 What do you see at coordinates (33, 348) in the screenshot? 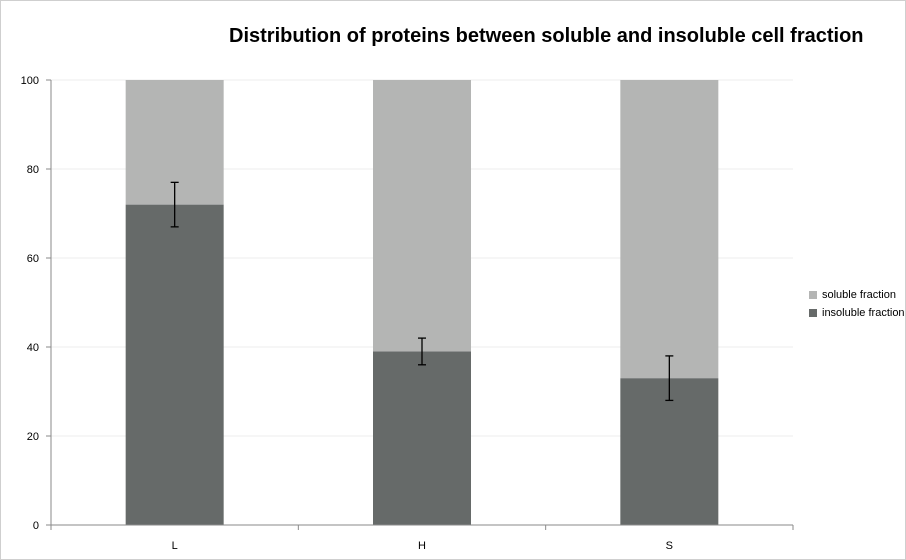
I see `y-tick-label: 40` at bounding box center [33, 348].